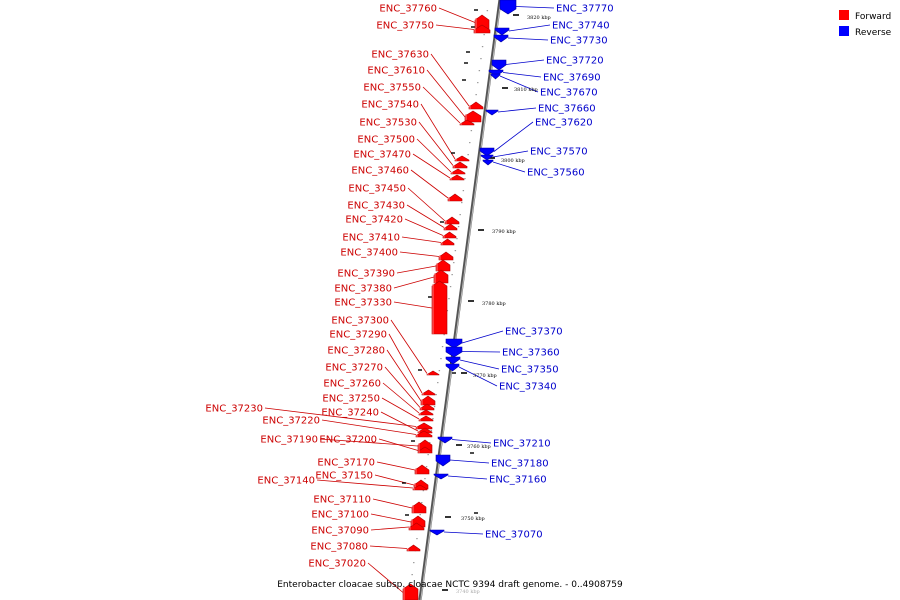 This screenshot has height=600, width=900. I want to click on reverse-gene-label: ENC_37210, so click(522, 444).